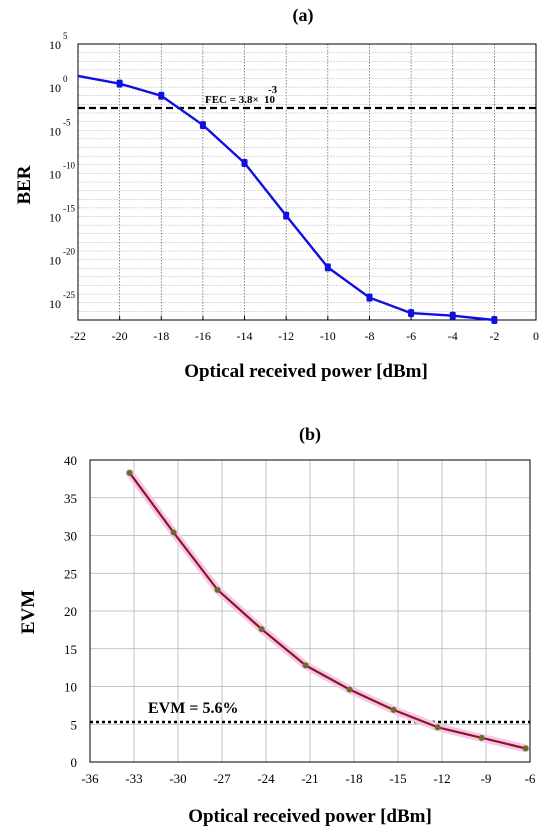 The width and height of the screenshot is (550, 833). What do you see at coordinates (69, 295) in the screenshot?
I see `panel-a-y-tick-exponent: -25` at bounding box center [69, 295].